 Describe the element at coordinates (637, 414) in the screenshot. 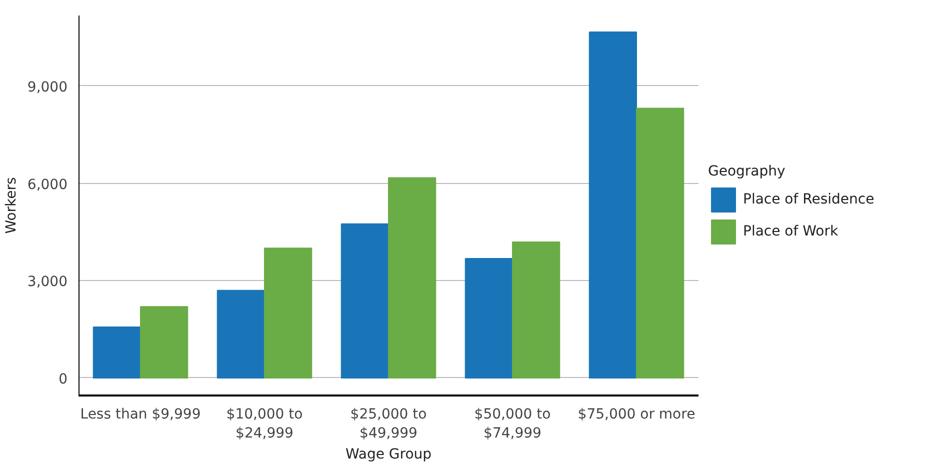

I see `x-tick-label: $75,000 or more` at that location.